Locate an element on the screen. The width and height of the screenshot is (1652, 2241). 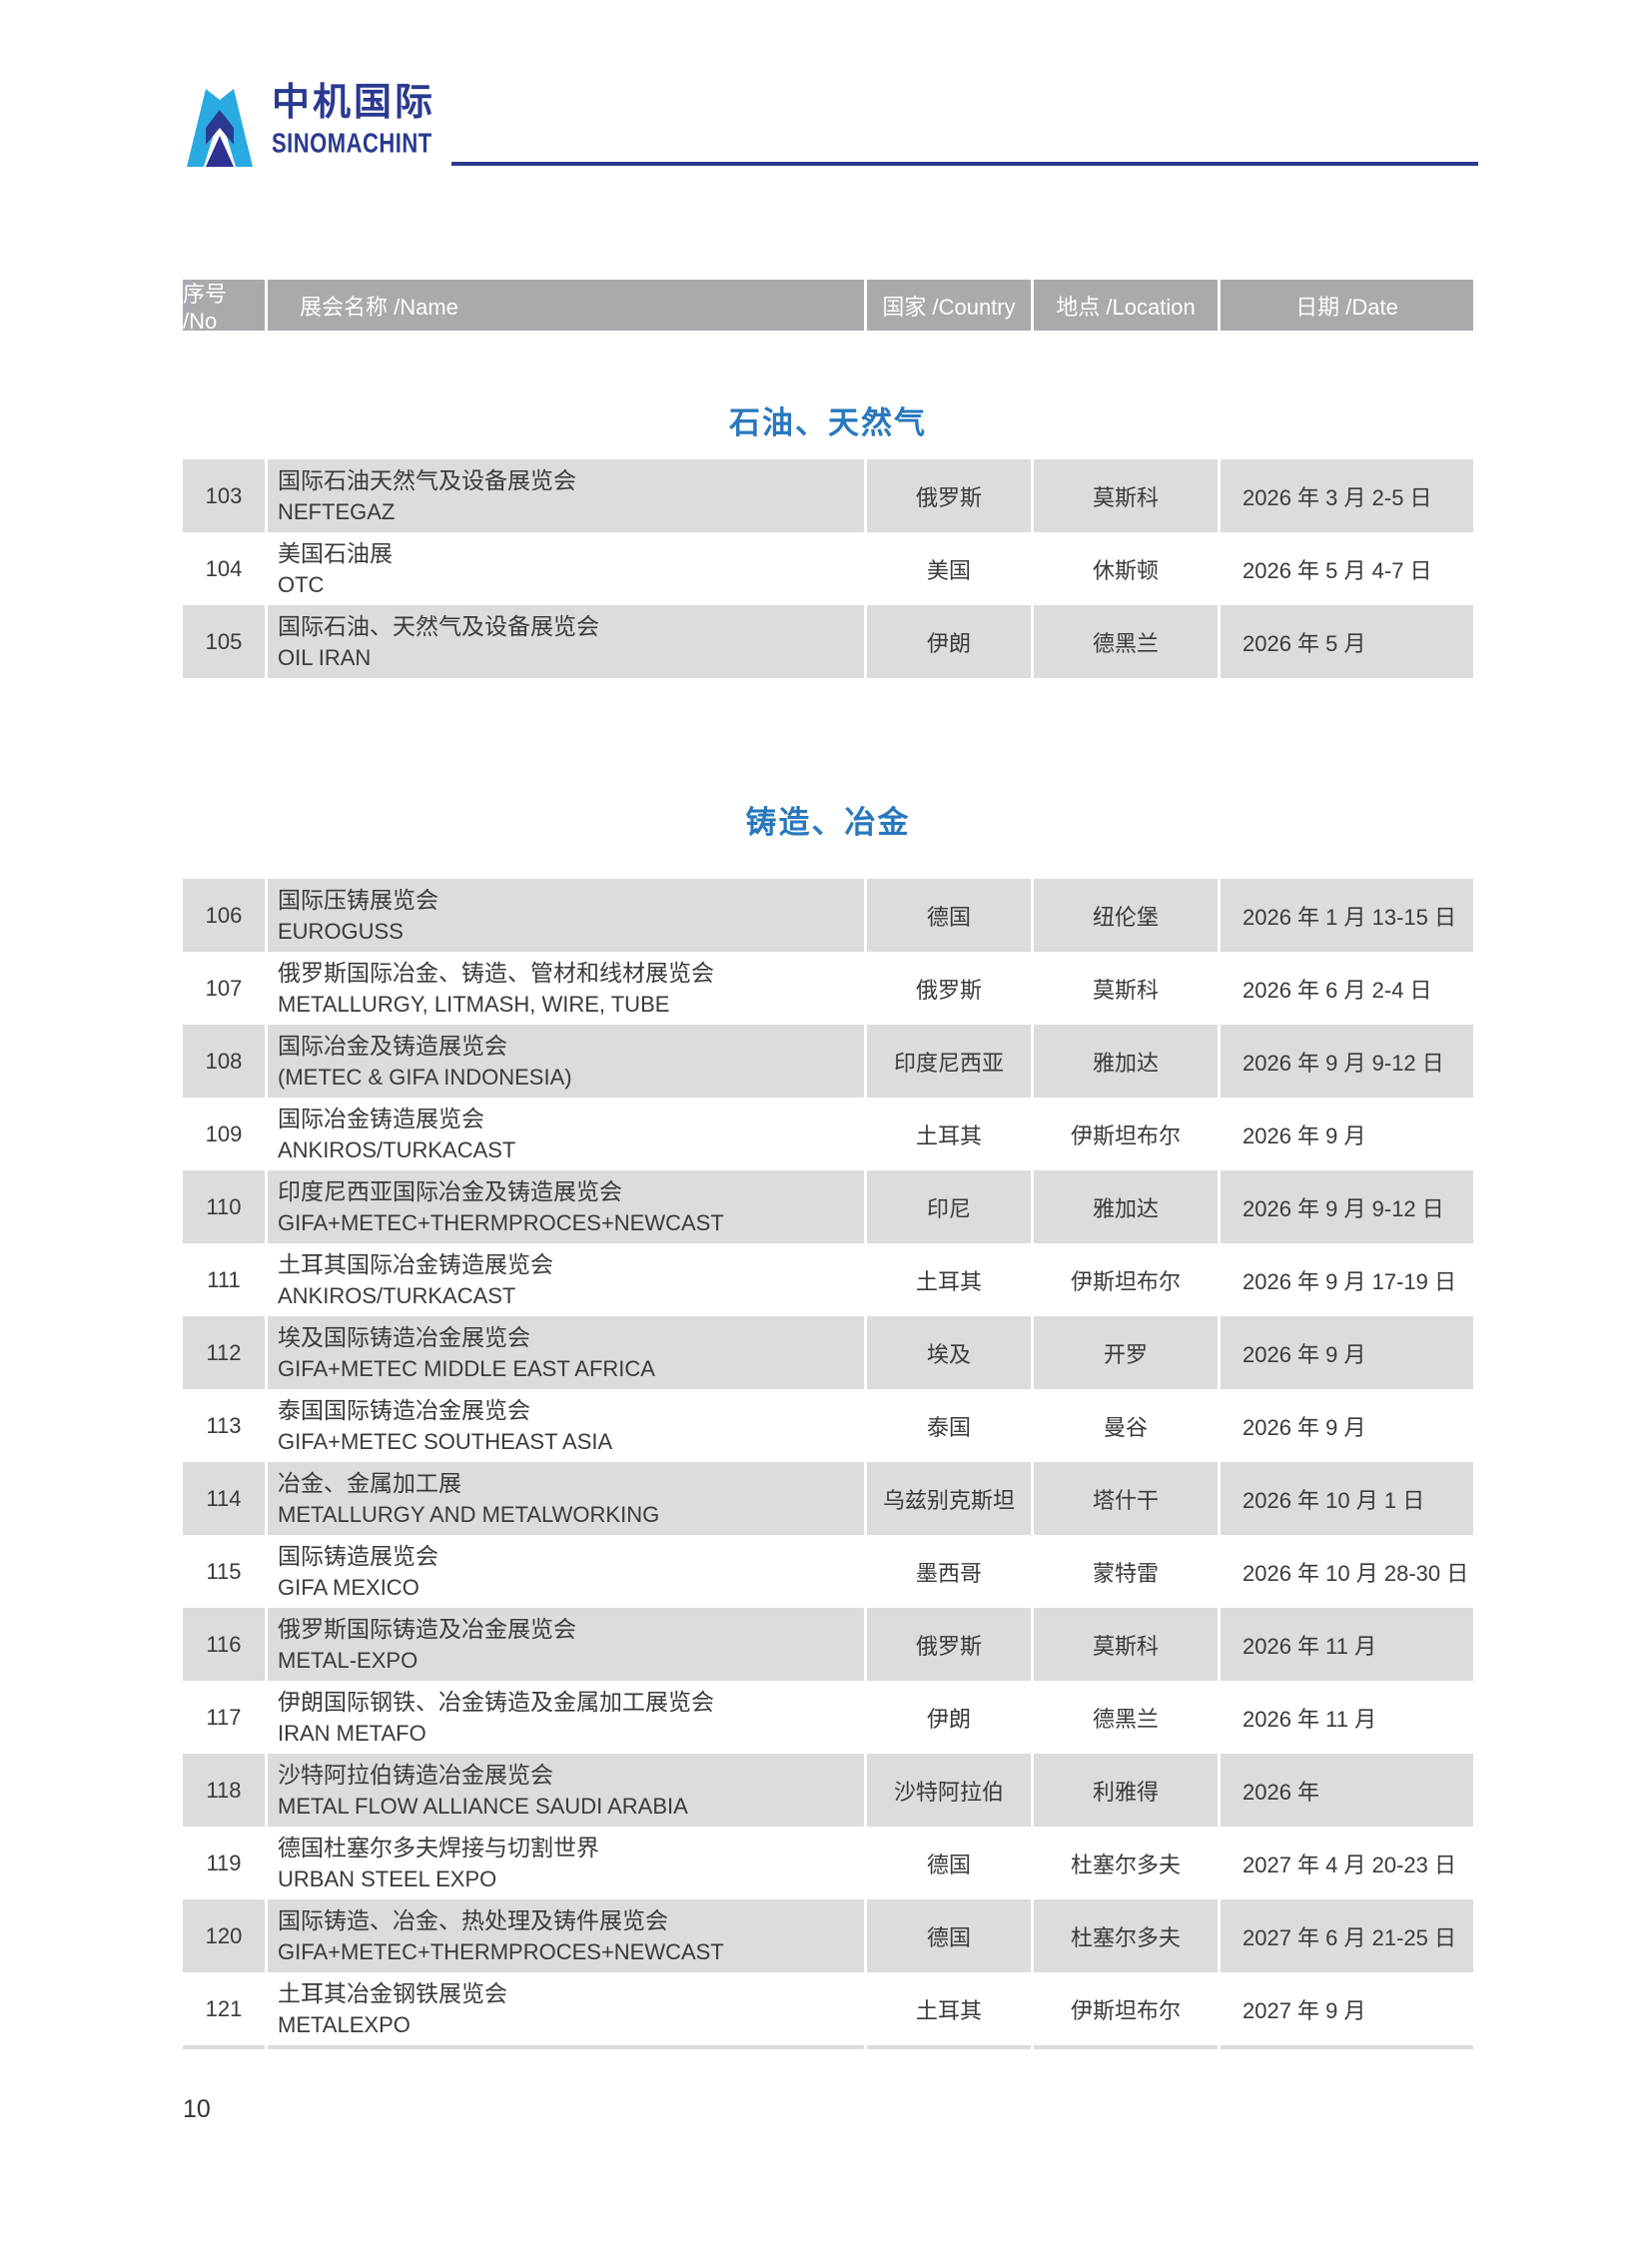
exhibition-name: 土耳其国际冶金铸造展览会 ANKIROS/TURKACAST is located at coordinates (567, 1279).